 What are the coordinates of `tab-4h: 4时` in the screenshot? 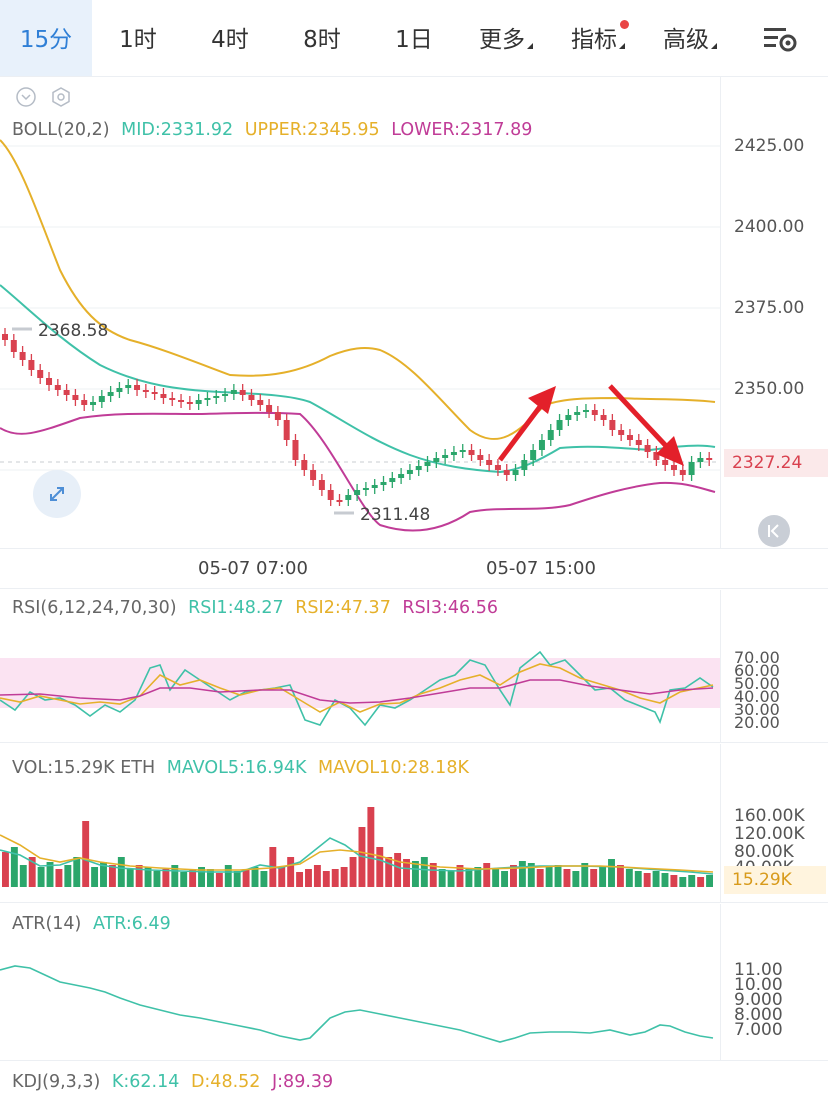 It's located at (230, 40).